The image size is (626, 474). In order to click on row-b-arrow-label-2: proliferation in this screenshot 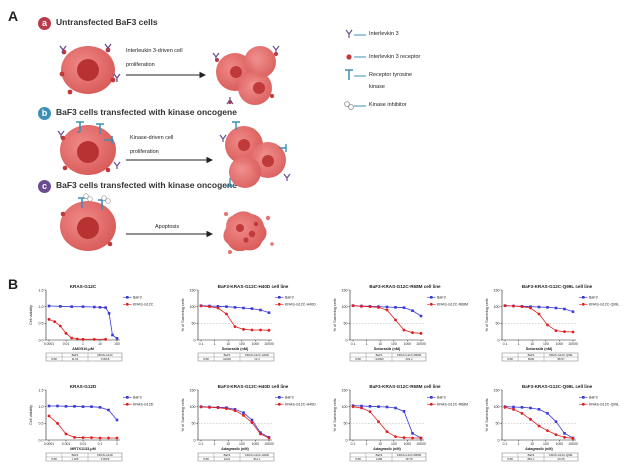, I will do `click(144, 152)`.